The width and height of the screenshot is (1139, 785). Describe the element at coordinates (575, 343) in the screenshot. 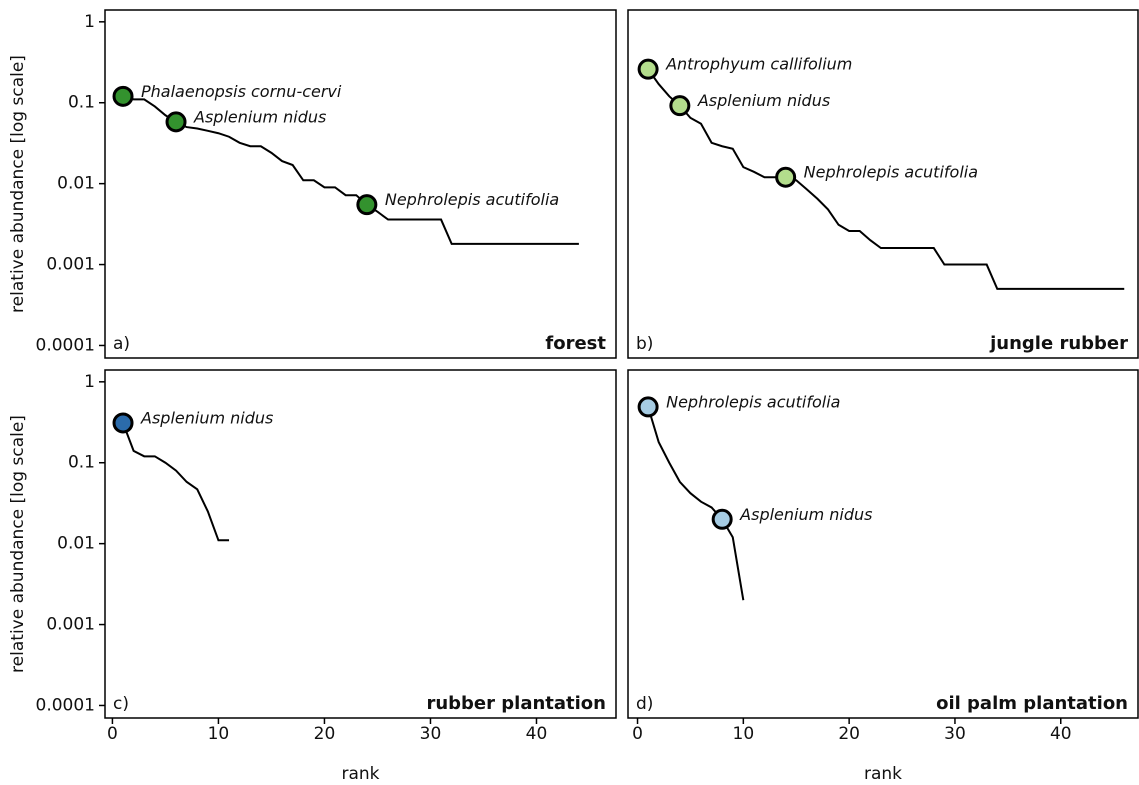

I see `habitat-label: forest` at that location.